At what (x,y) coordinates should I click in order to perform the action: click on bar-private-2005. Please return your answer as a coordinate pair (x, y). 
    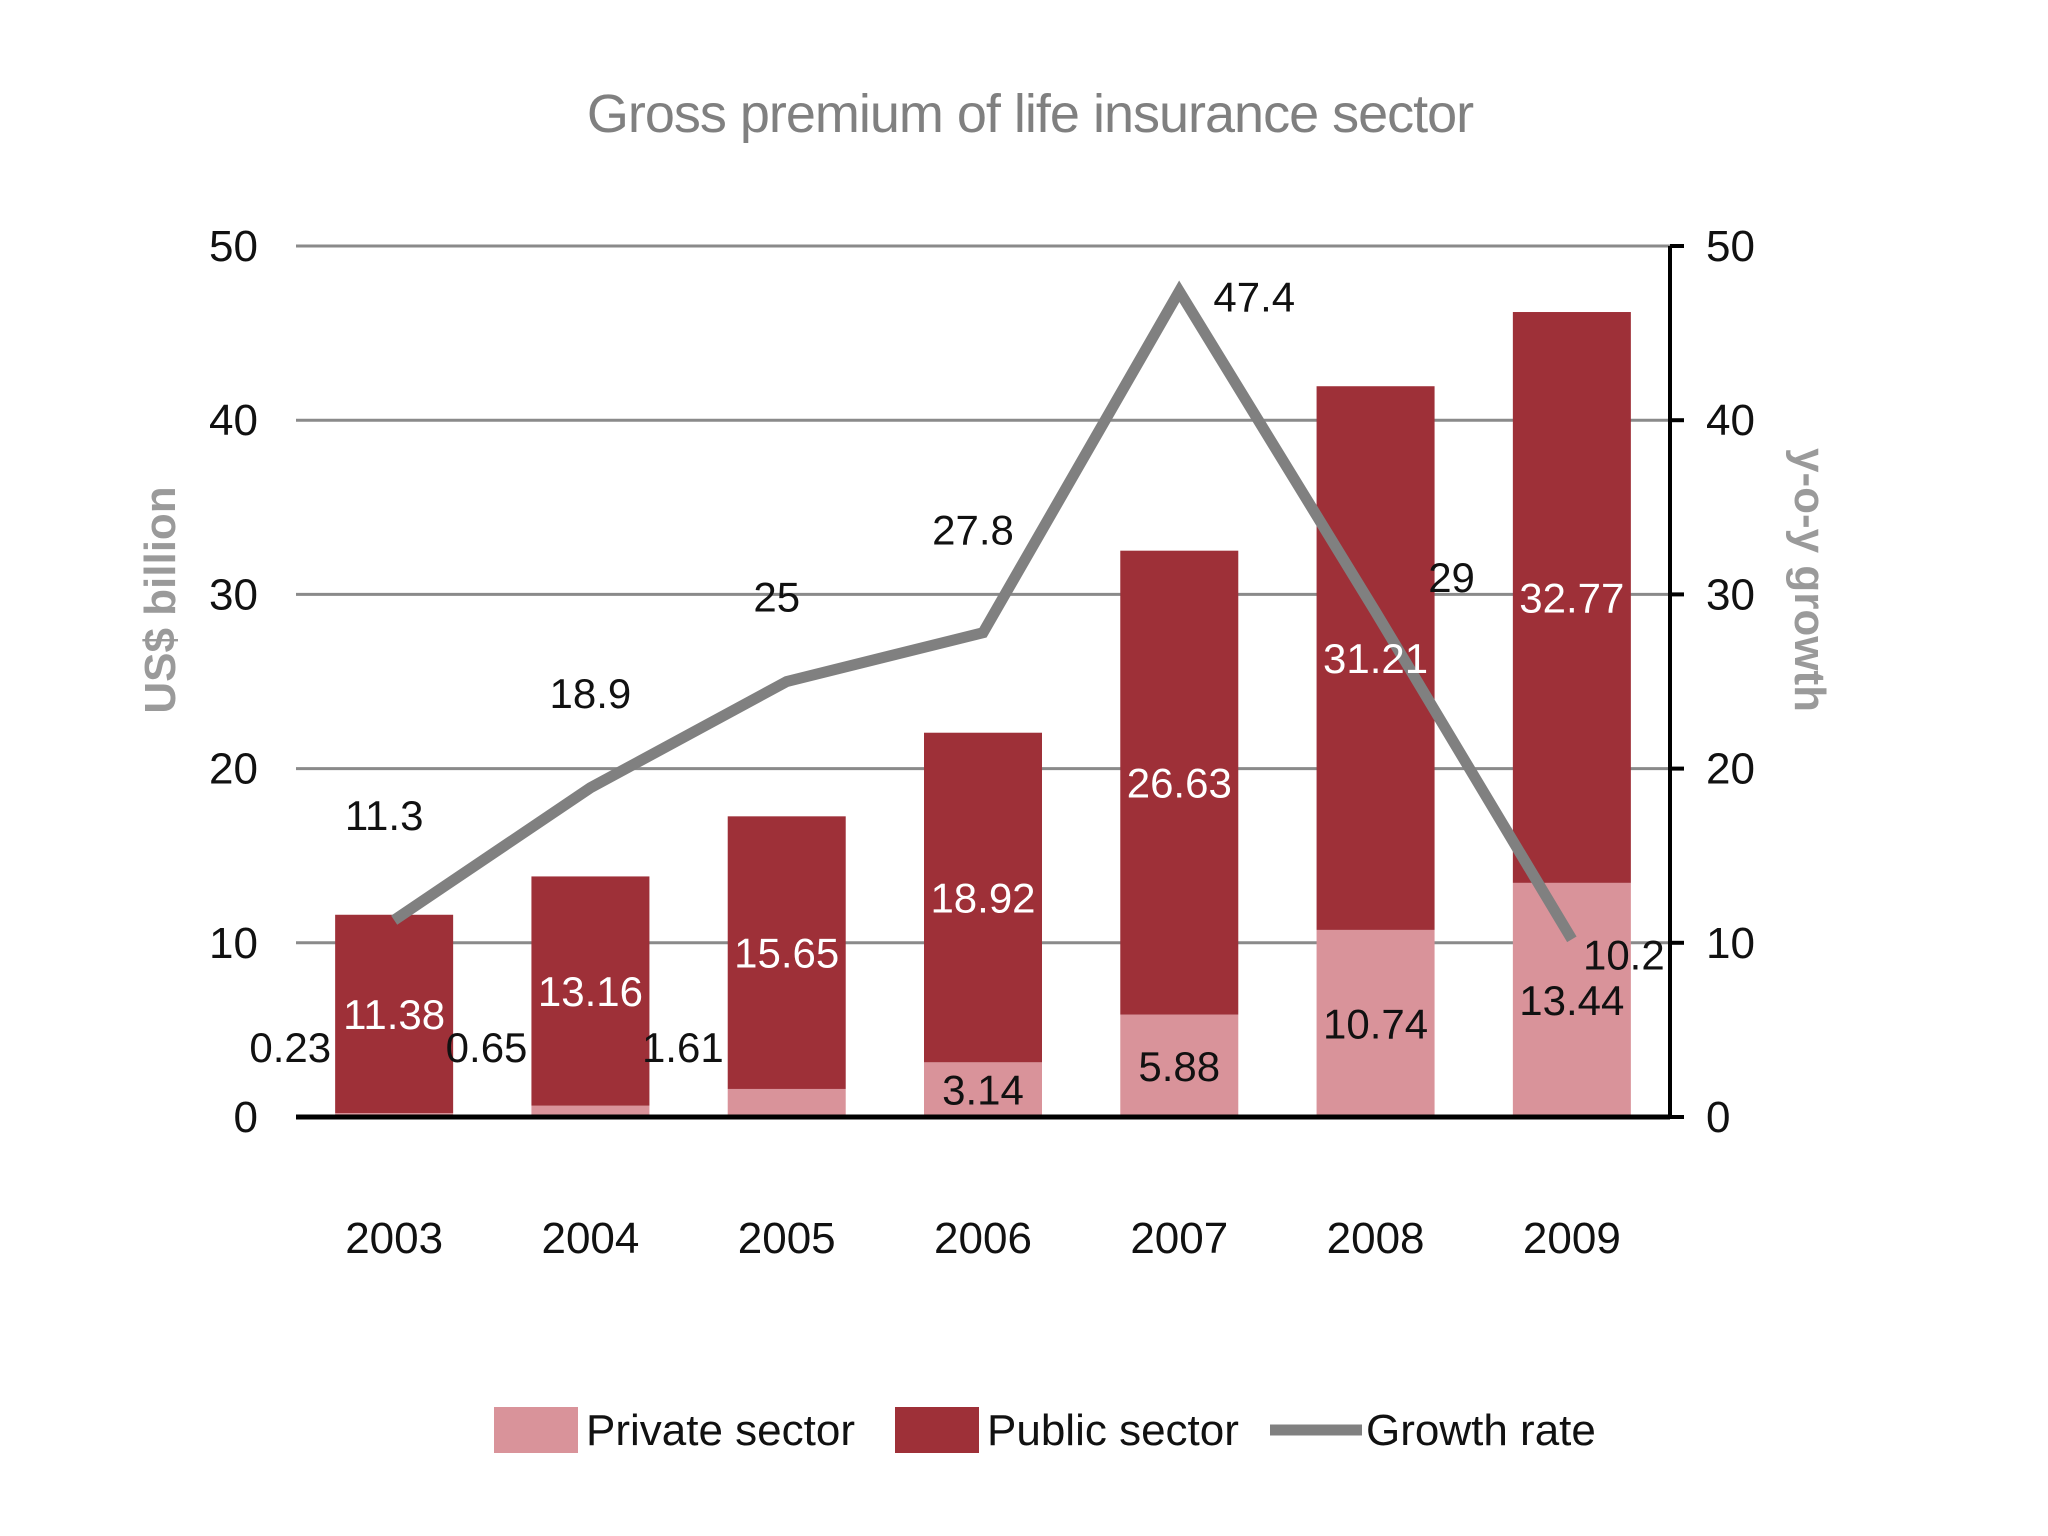
    Looking at the image, I should click on (786, 1102).